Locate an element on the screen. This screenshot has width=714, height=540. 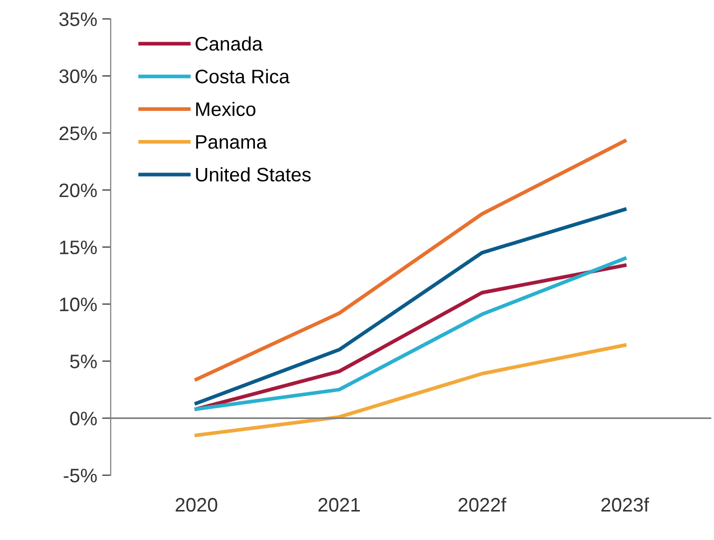
y-tick-label: 35% is located at coordinates (78, 19).